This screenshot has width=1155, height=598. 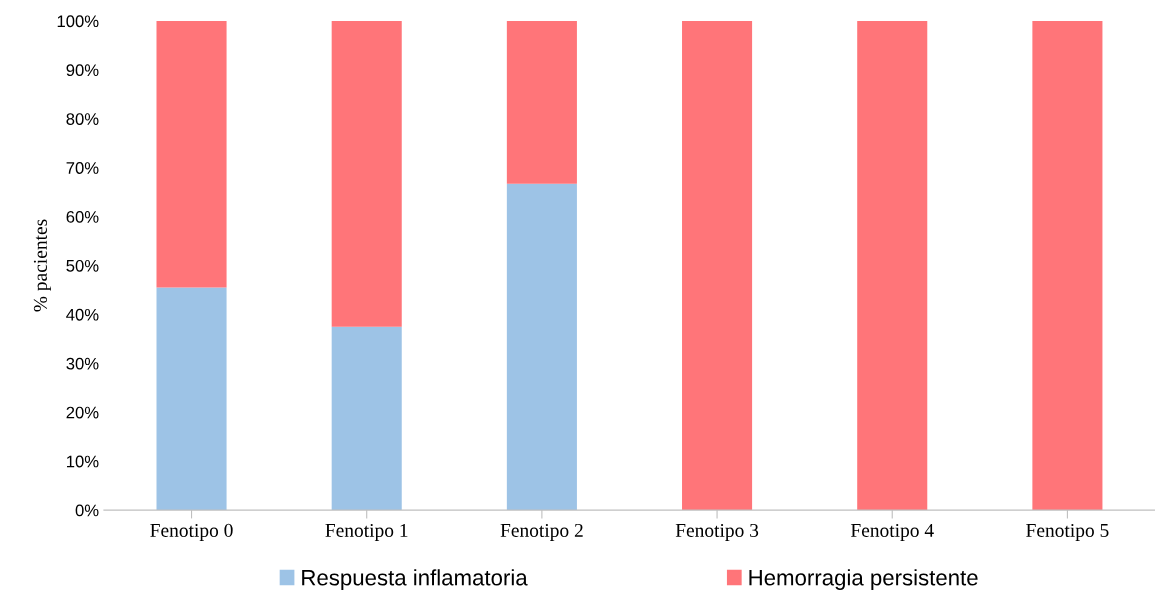 I want to click on x-tick-label: Fenotipo 5, so click(x=1067, y=532).